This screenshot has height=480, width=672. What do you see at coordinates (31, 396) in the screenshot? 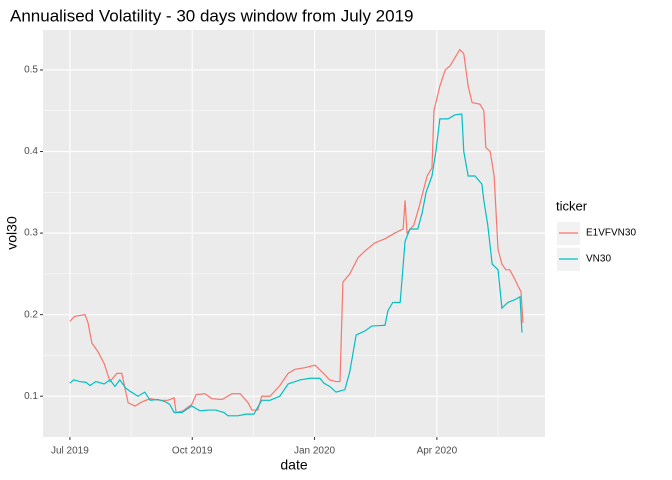
I see `y-tick-label: 0.1` at bounding box center [31, 396].